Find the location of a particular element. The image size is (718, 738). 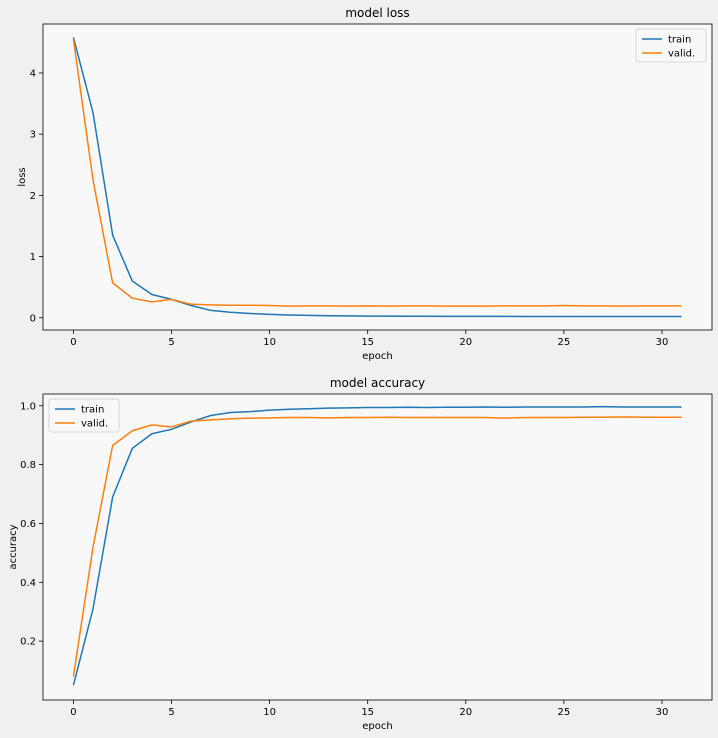

y-tick-label: 0.2 is located at coordinates (28, 642).